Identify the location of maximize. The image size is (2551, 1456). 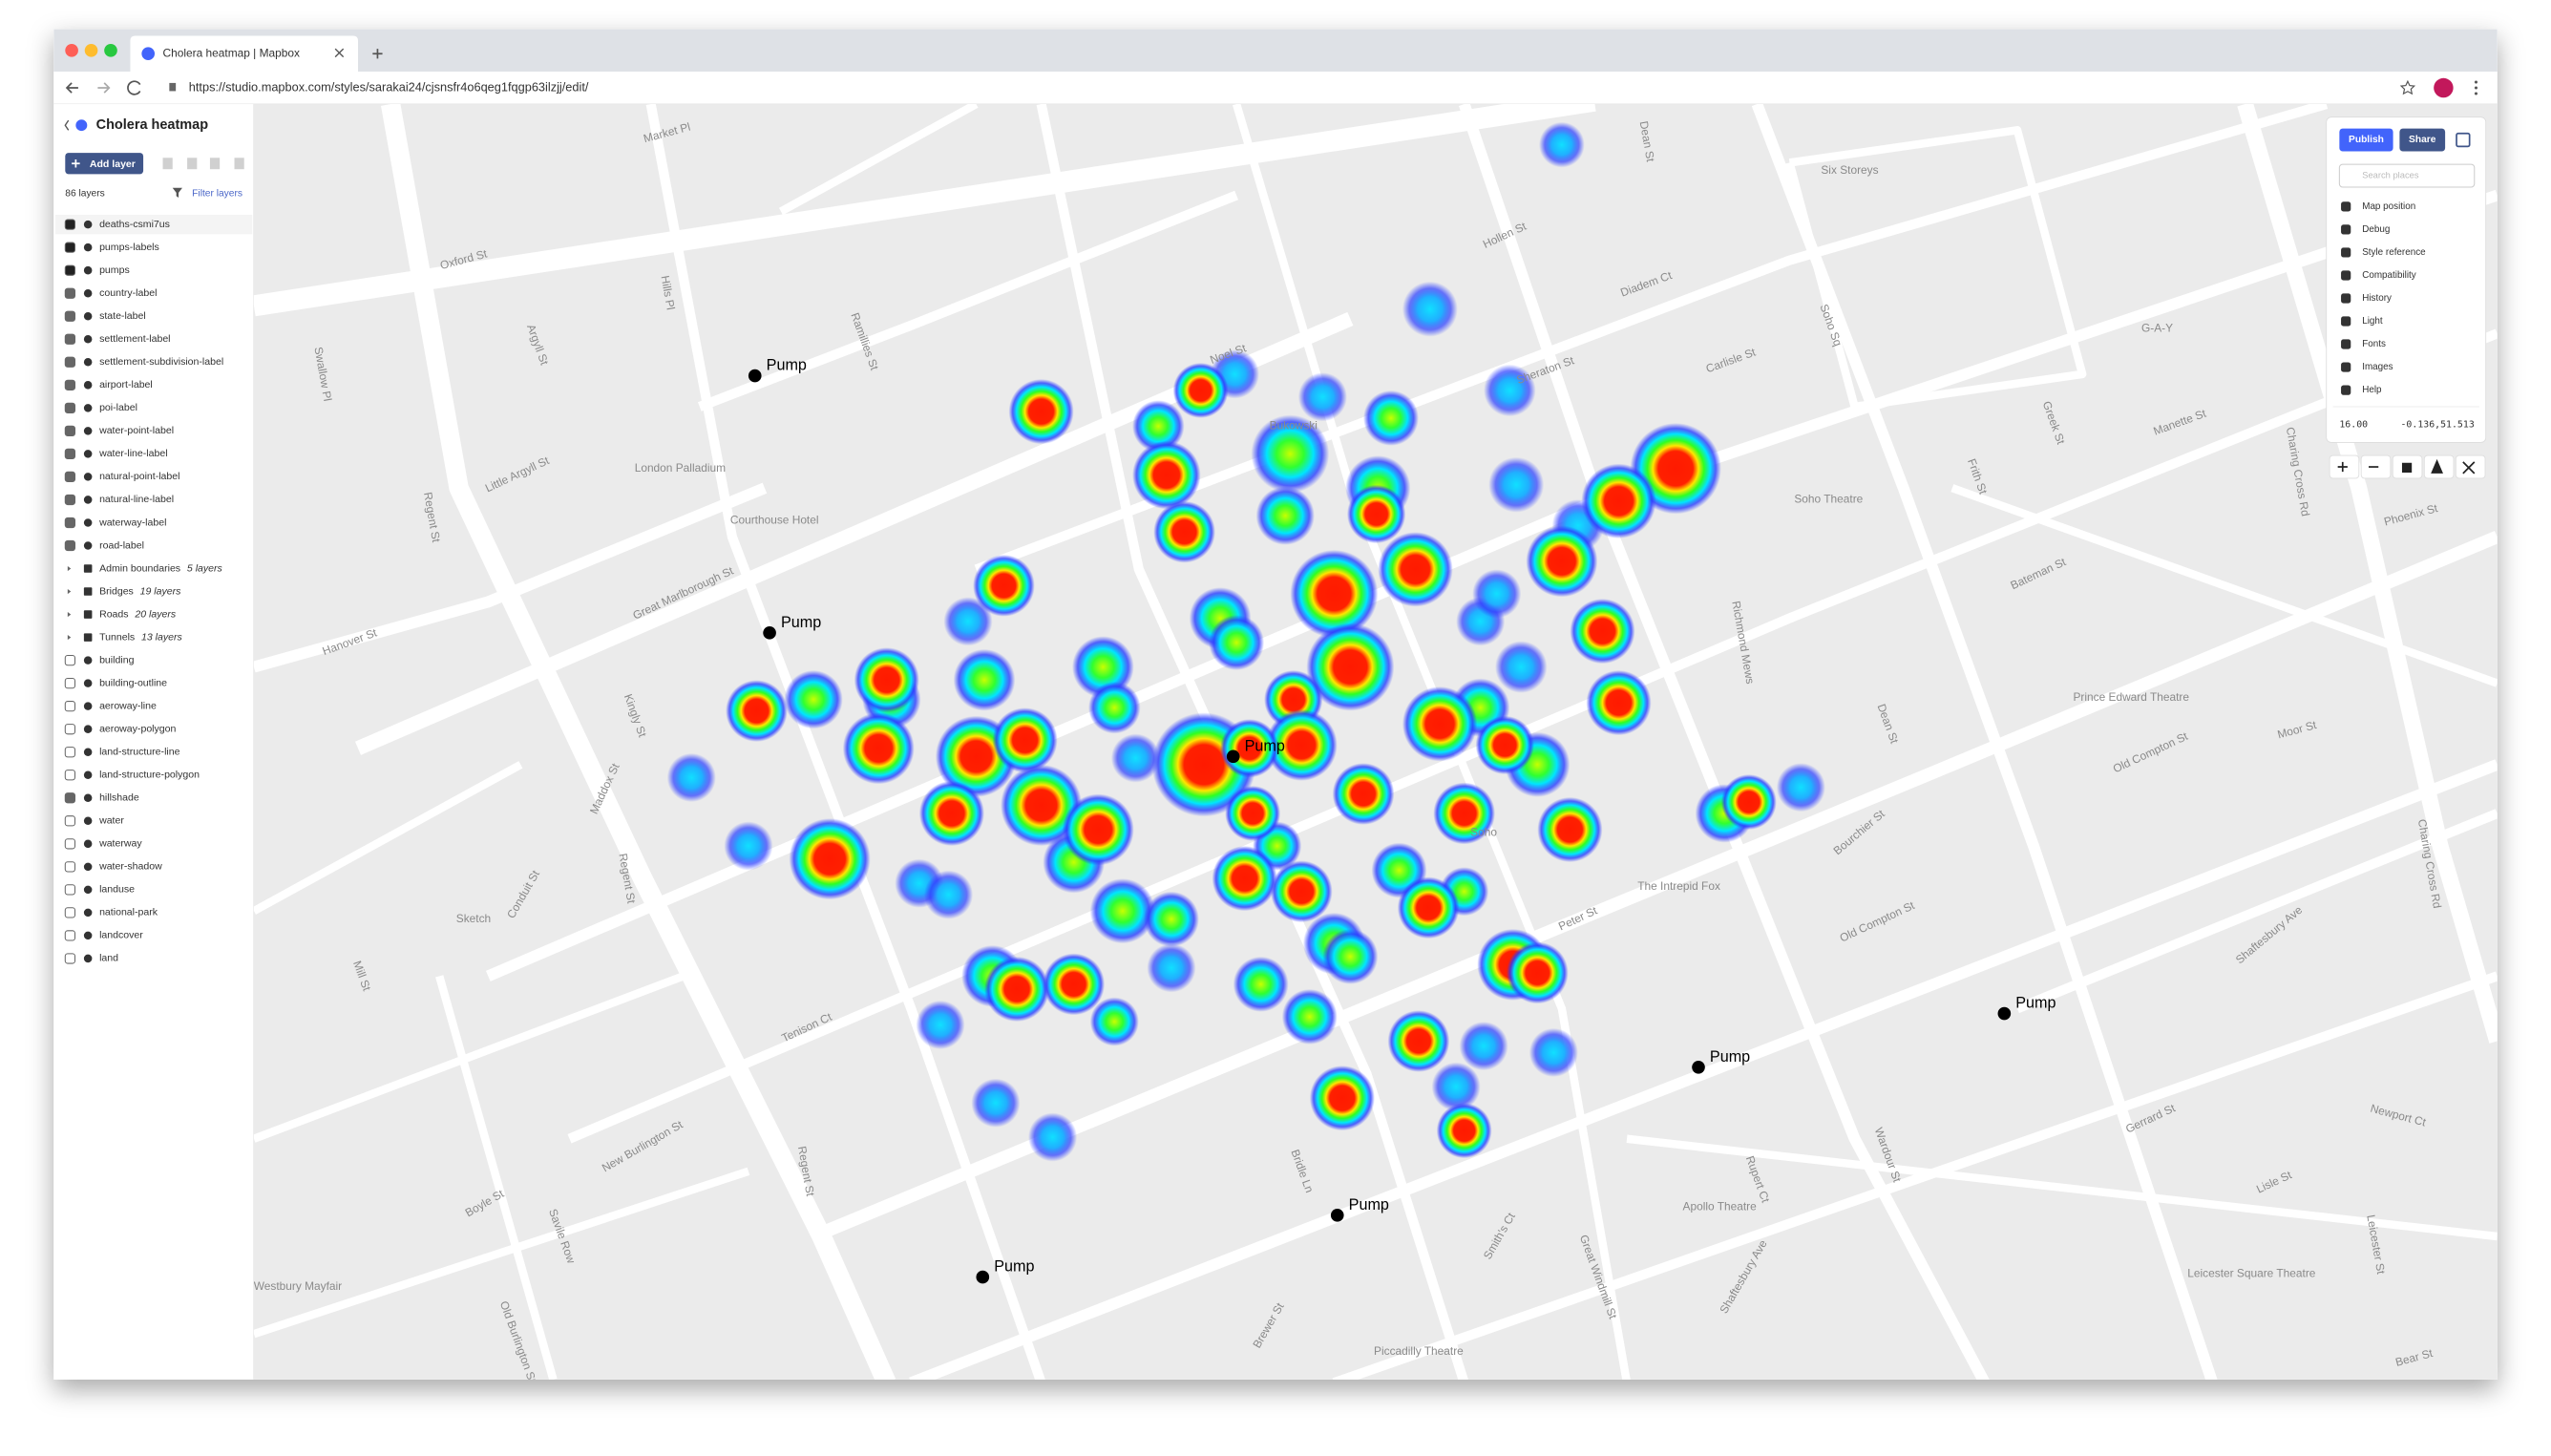
(111, 51).